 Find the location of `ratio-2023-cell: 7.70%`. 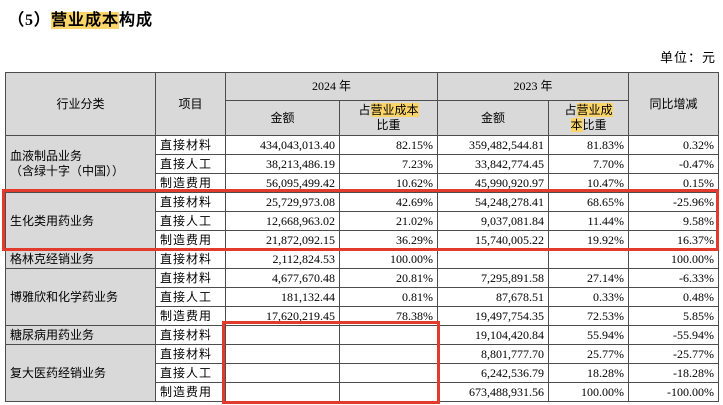

ratio-2023-cell: 7.70% is located at coordinates (589, 164).